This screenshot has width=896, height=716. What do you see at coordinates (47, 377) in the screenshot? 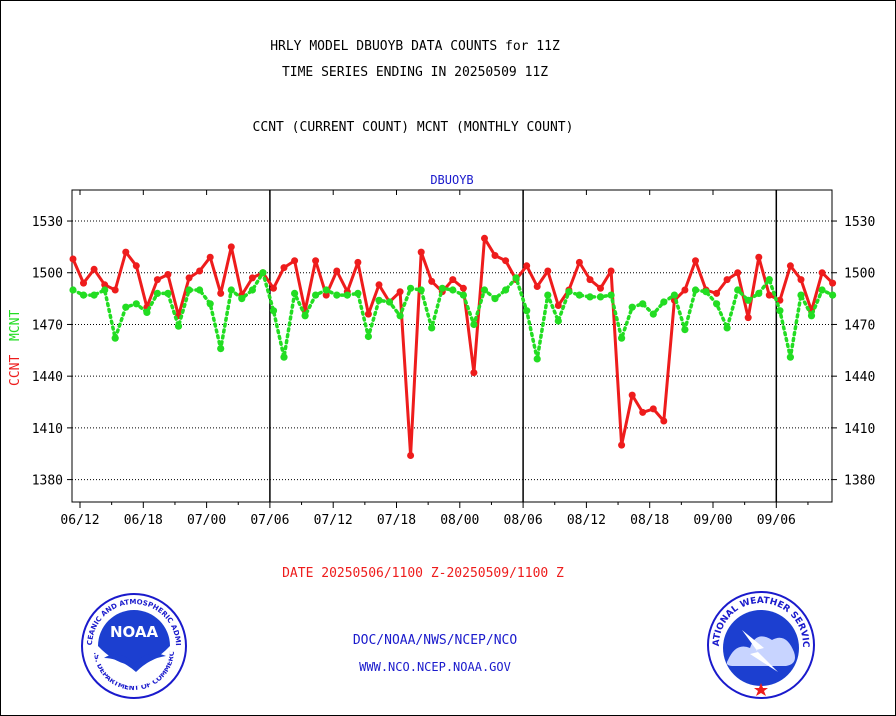
I see `y-tick-label-left: 1440` at bounding box center [47, 377].